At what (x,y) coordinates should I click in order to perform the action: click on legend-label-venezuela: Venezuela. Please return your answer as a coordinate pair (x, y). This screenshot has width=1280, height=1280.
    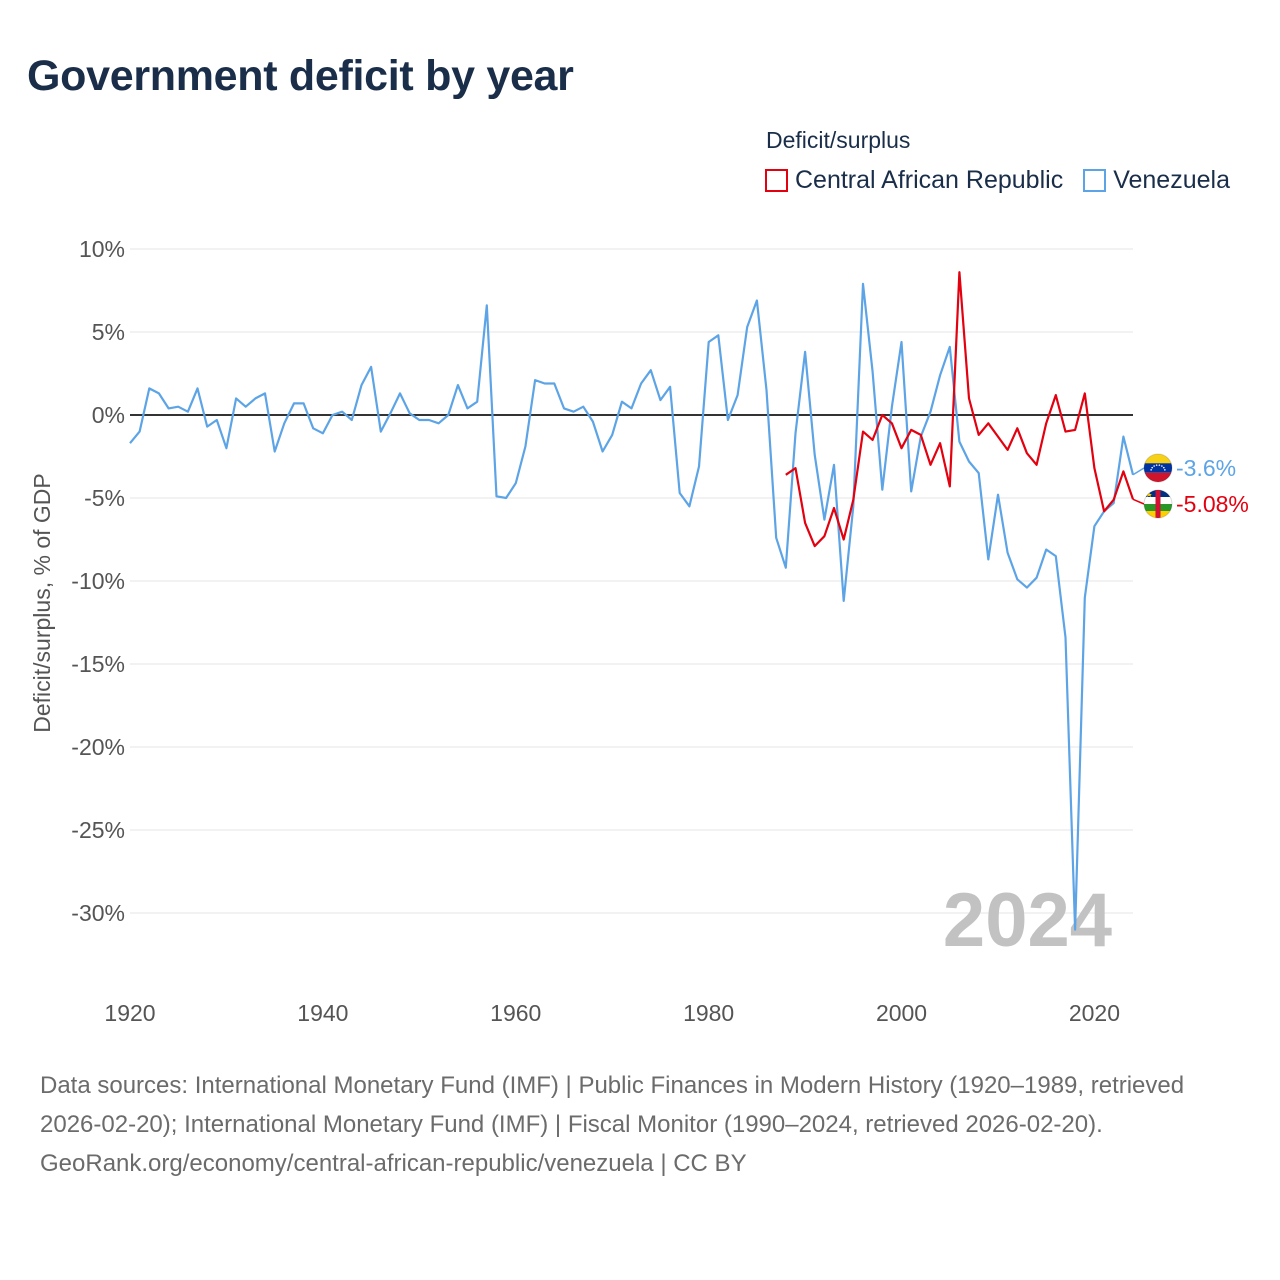
    Looking at the image, I should click on (1171, 180).